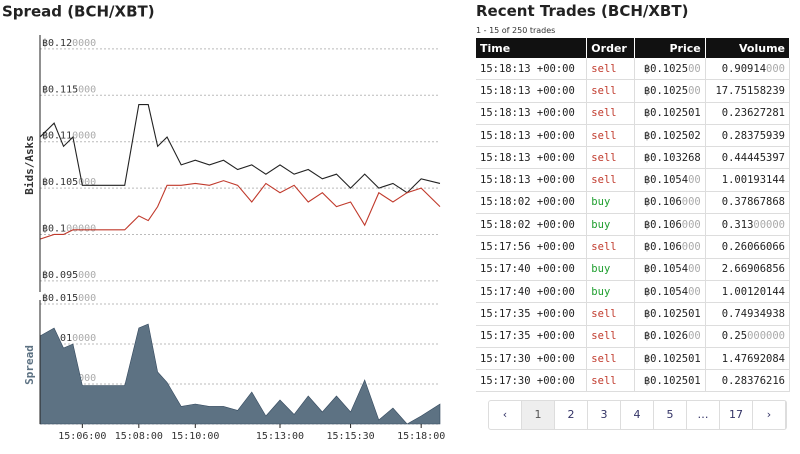 The width and height of the screenshot is (800, 454). I want to click on trade-row: 15:18:13 +00:00 sell ฿0.102500 17.75158239, so click(633, 91).